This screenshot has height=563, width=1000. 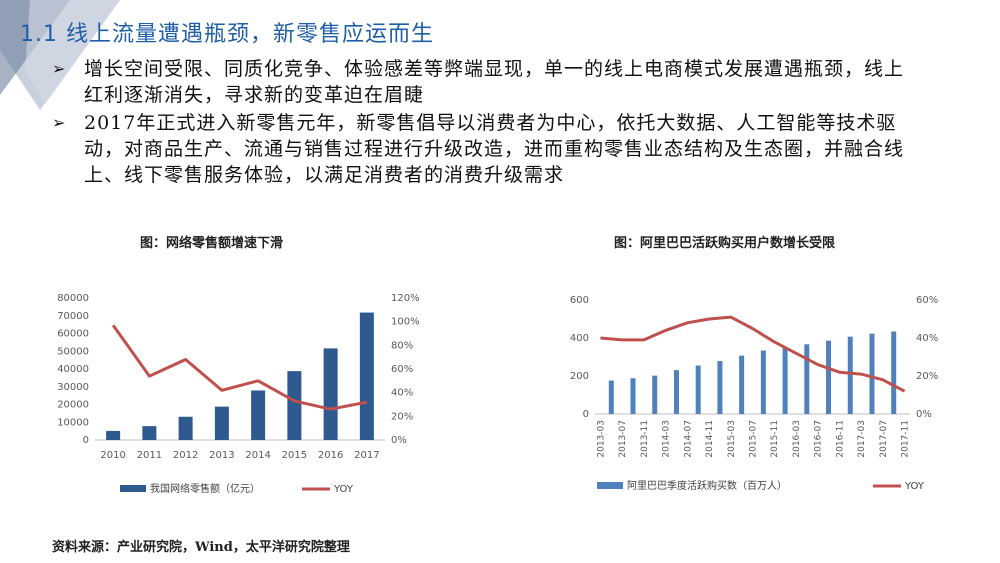 What do you see at coordinates (710, 439) in the screenshot?
I see `x-tick-label: 2014-11` at bounding box center [710, 439].